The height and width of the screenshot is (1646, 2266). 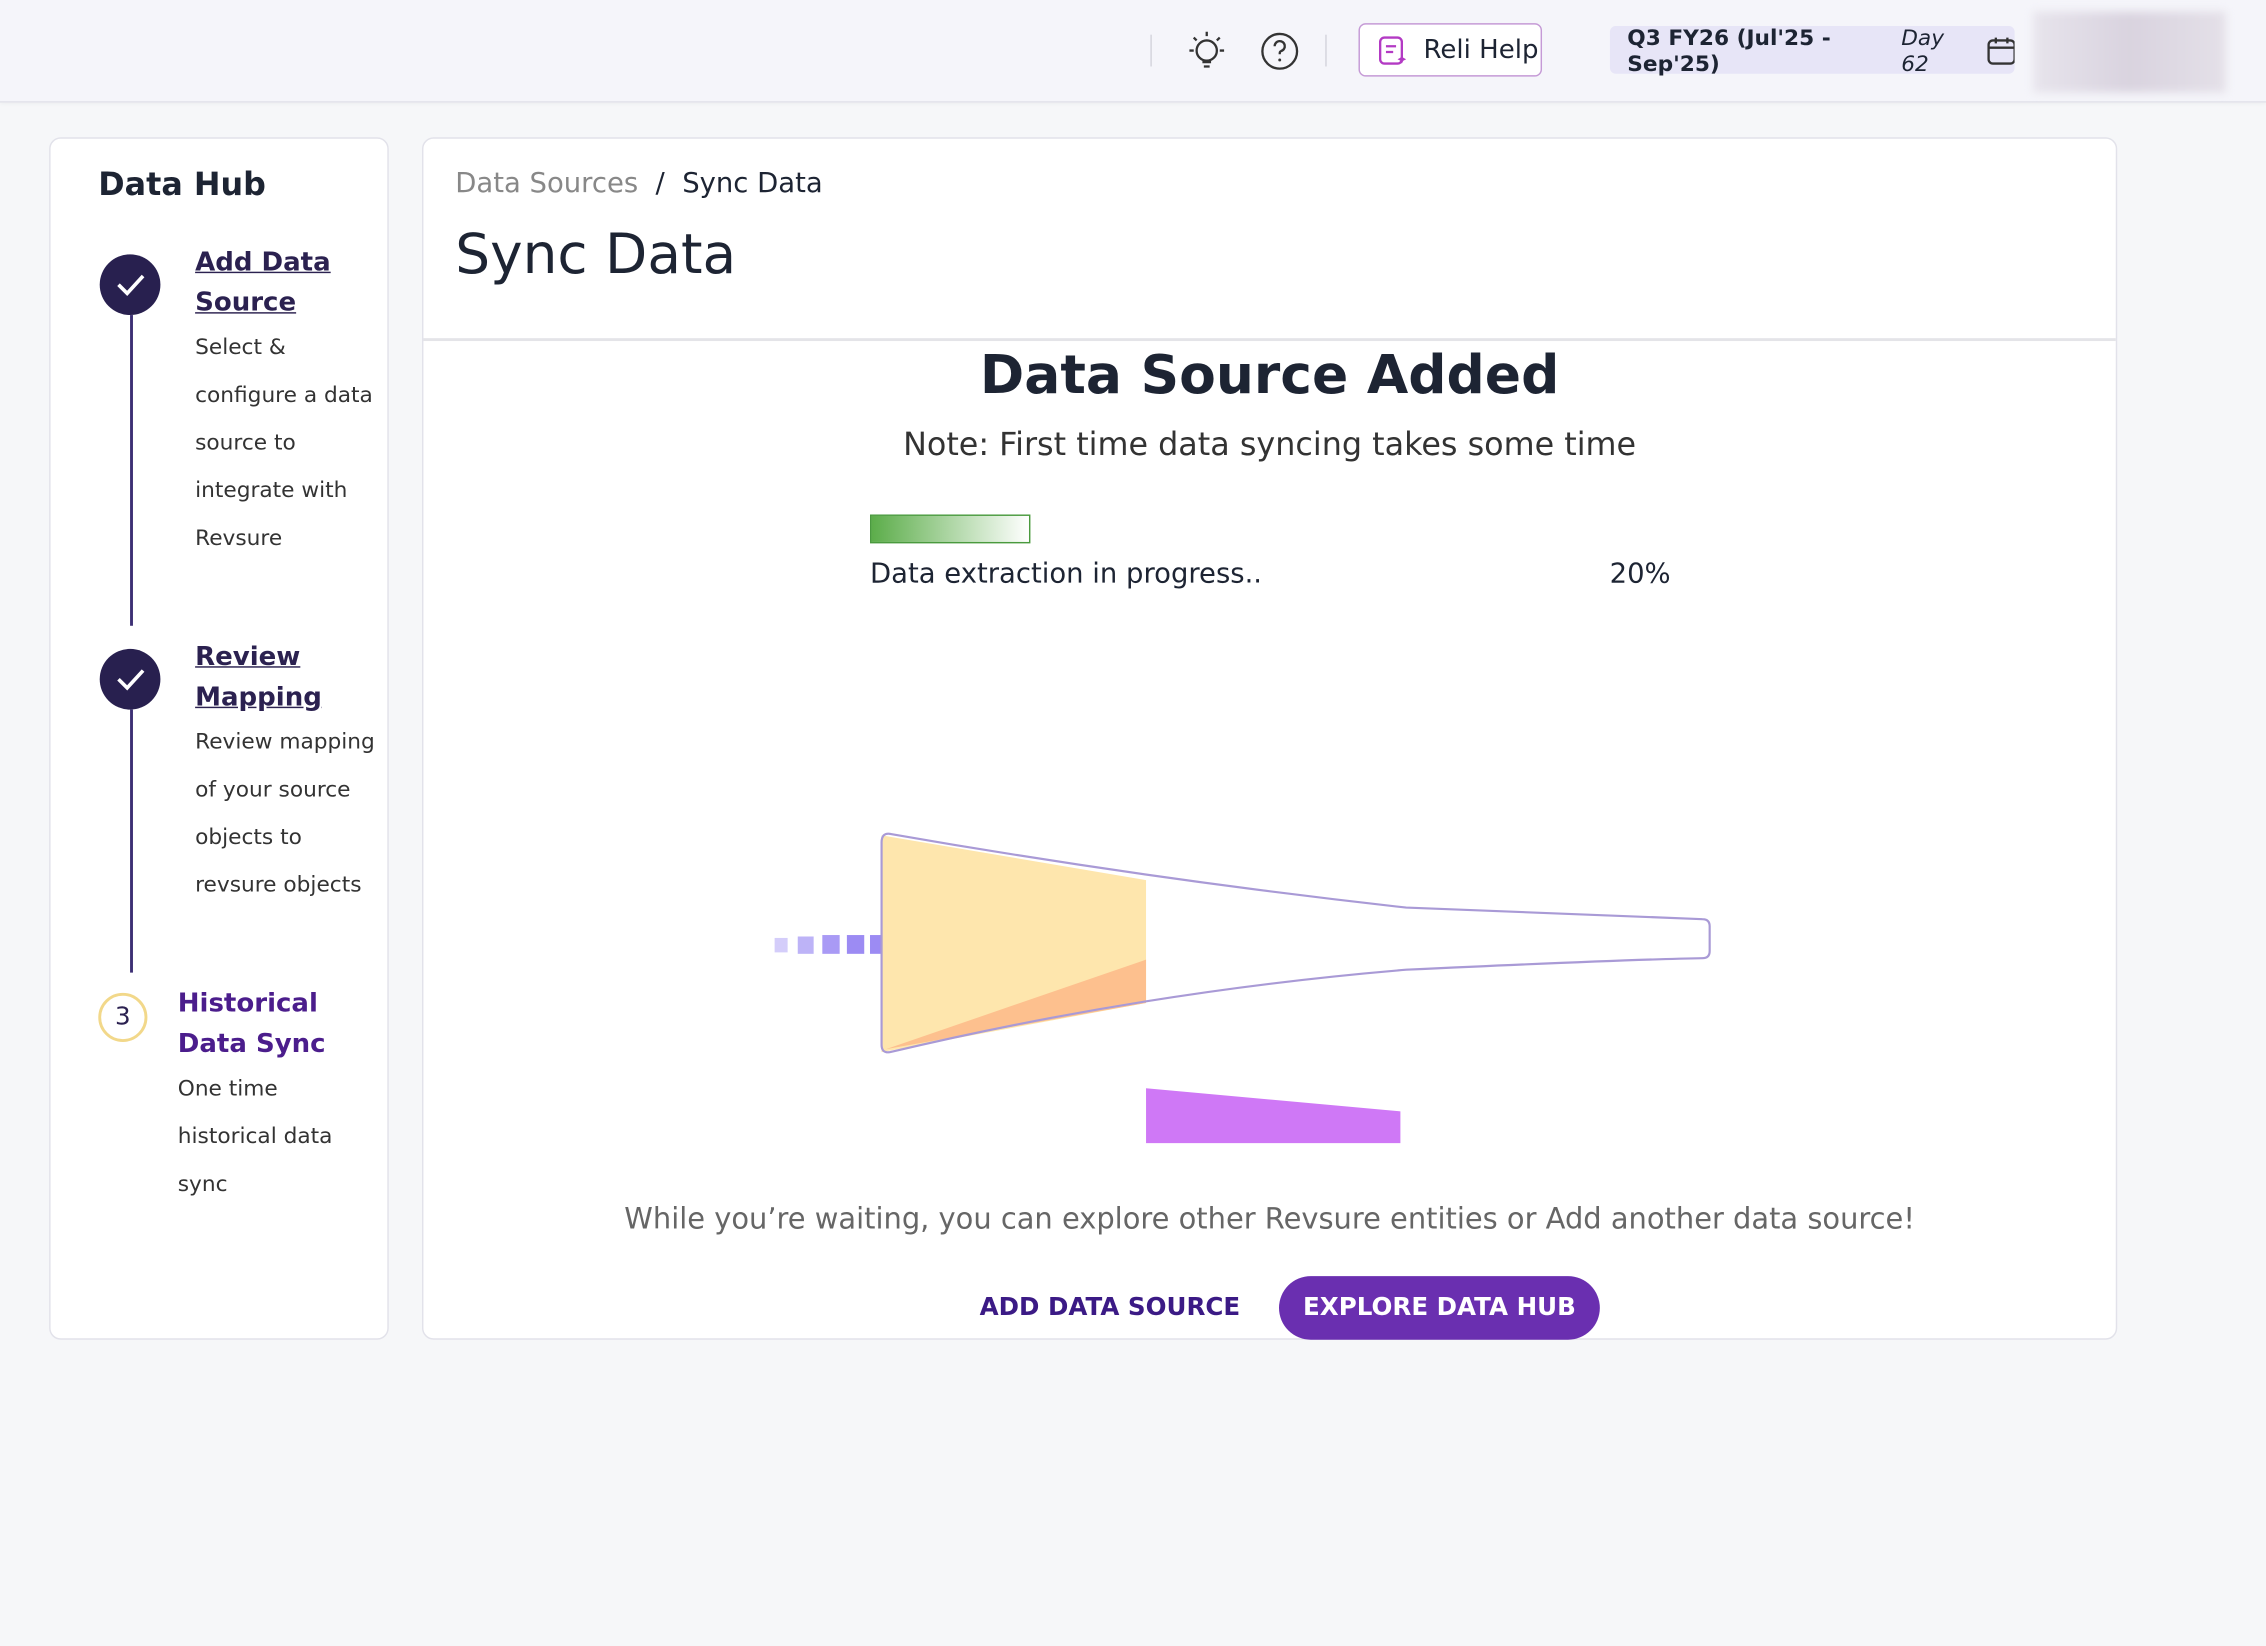 What do you see at coordinates (1270, 529) in the screenshot?
I see `progress-track` at bounding box center [1270, 529].